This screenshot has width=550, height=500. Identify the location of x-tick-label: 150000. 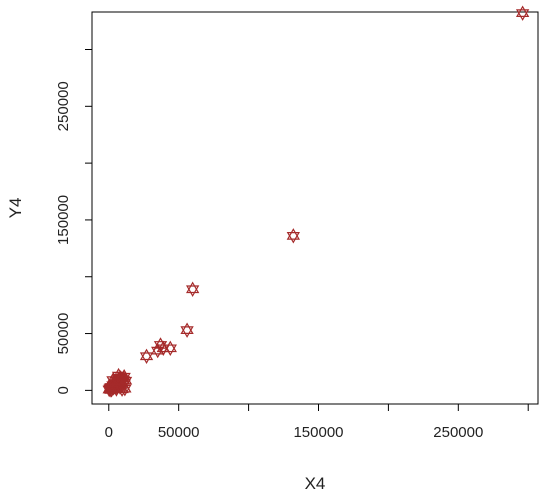
(318, 432).